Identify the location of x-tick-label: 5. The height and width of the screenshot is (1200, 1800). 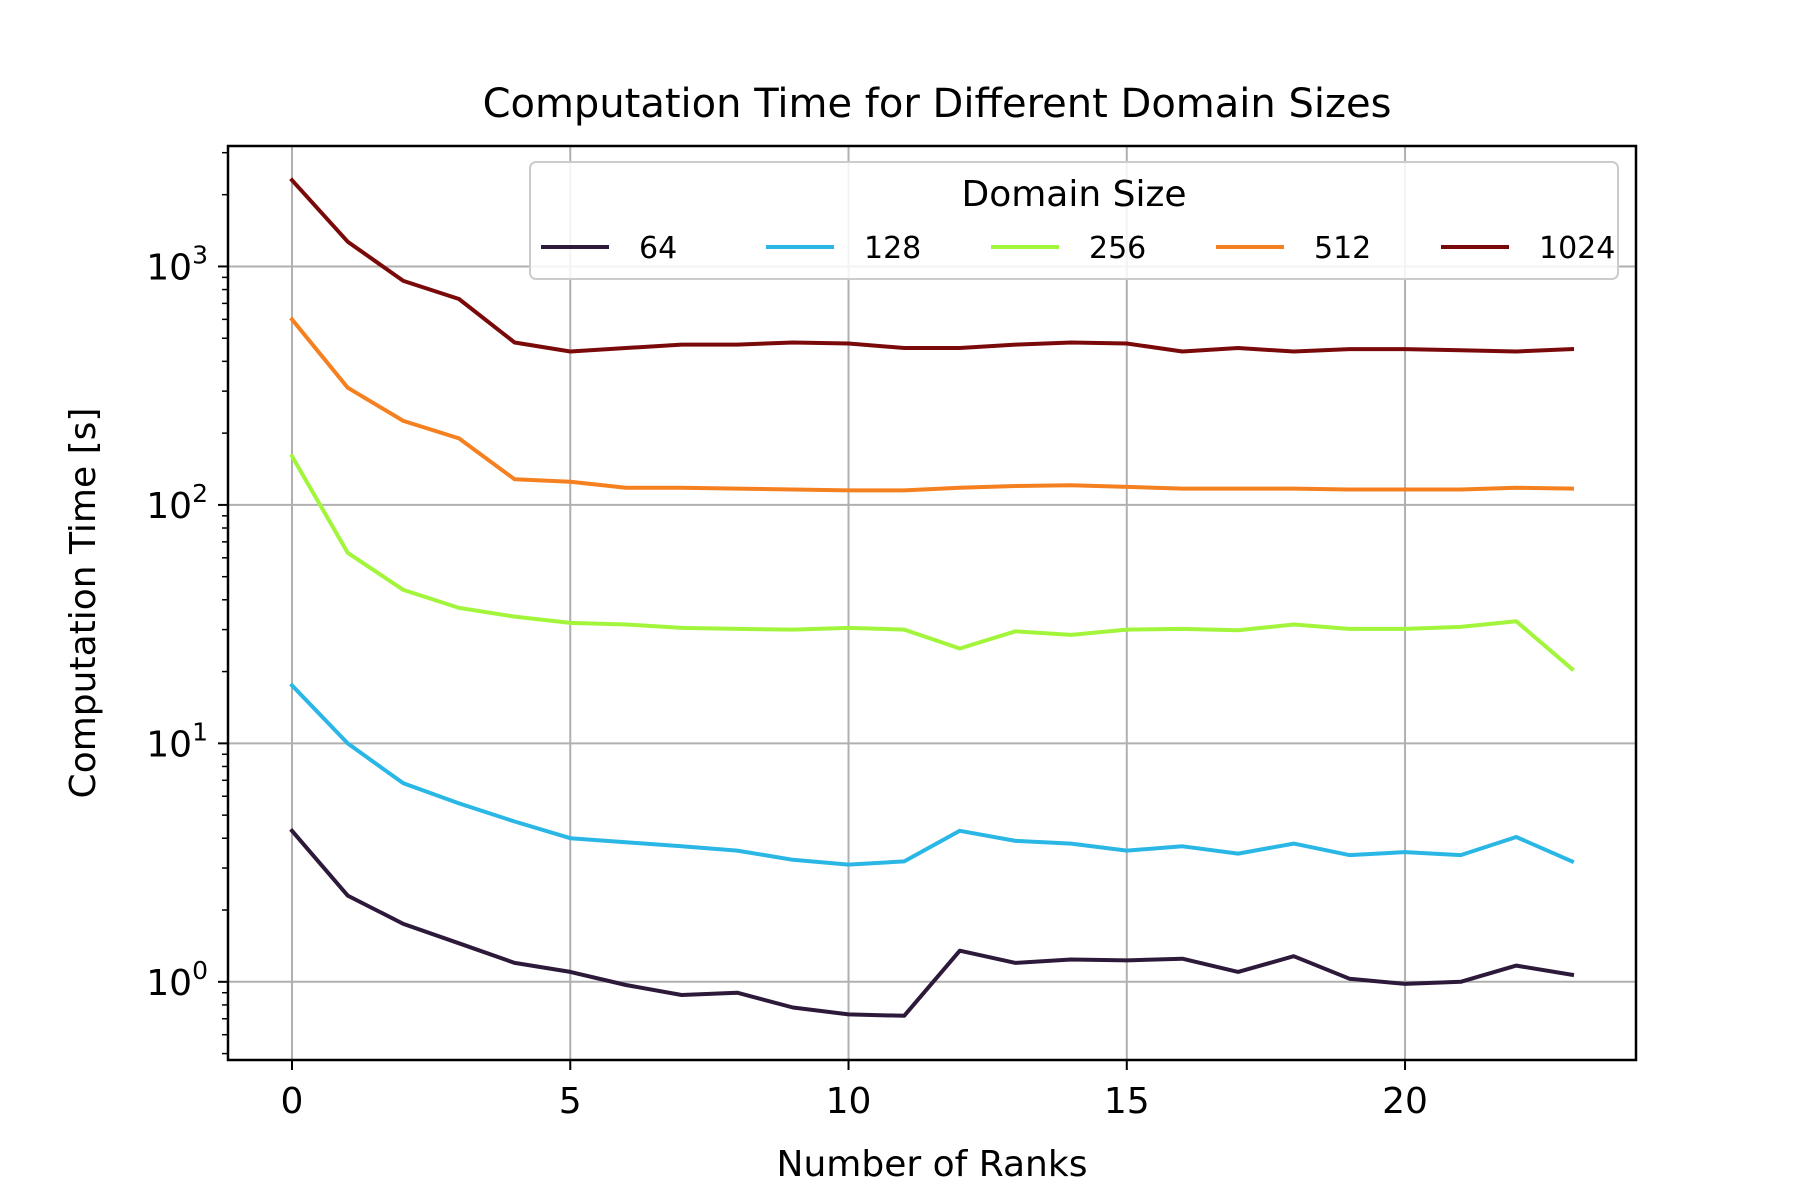
(570, 1101).